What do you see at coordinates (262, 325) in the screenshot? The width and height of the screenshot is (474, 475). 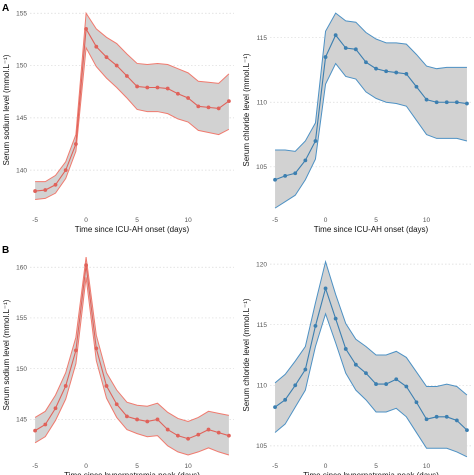 I see `y-tick-label: 115` at bounding box center [262, 325].